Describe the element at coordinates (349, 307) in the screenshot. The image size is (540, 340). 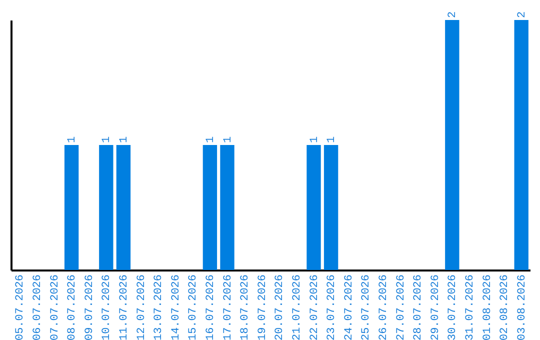
I see `x-tick-label: 24.07.2026` at that location.